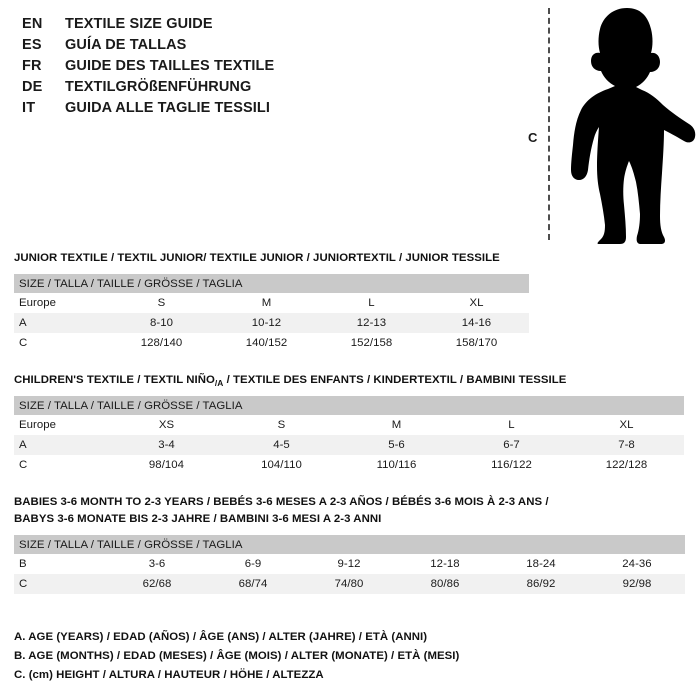 Image resolution: width=700 pixels, height=700 pixels. What do you see at coordinates (396, 445) in the screenshot?
I see `table-cell: 5-6` at bounding box center [396, 445].